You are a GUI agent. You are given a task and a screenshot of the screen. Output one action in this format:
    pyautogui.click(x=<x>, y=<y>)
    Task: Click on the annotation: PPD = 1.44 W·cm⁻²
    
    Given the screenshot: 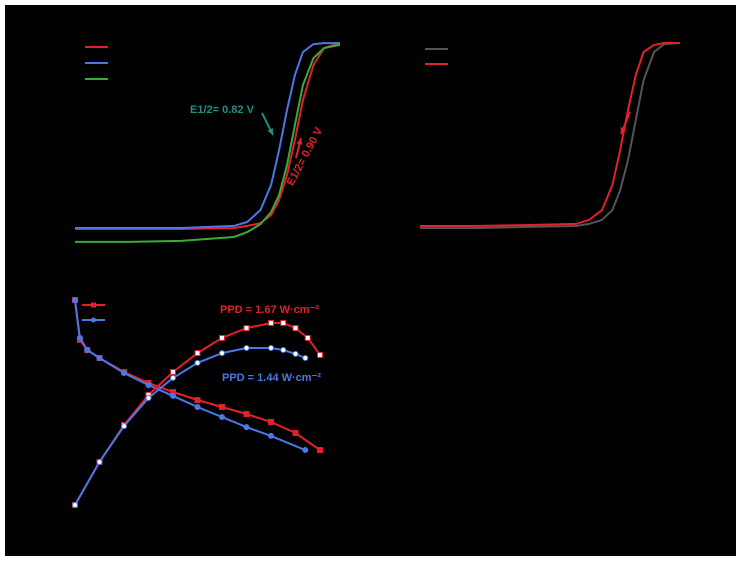 What is the action you would take?
    pyautogui.click(x=271, y=378)
    